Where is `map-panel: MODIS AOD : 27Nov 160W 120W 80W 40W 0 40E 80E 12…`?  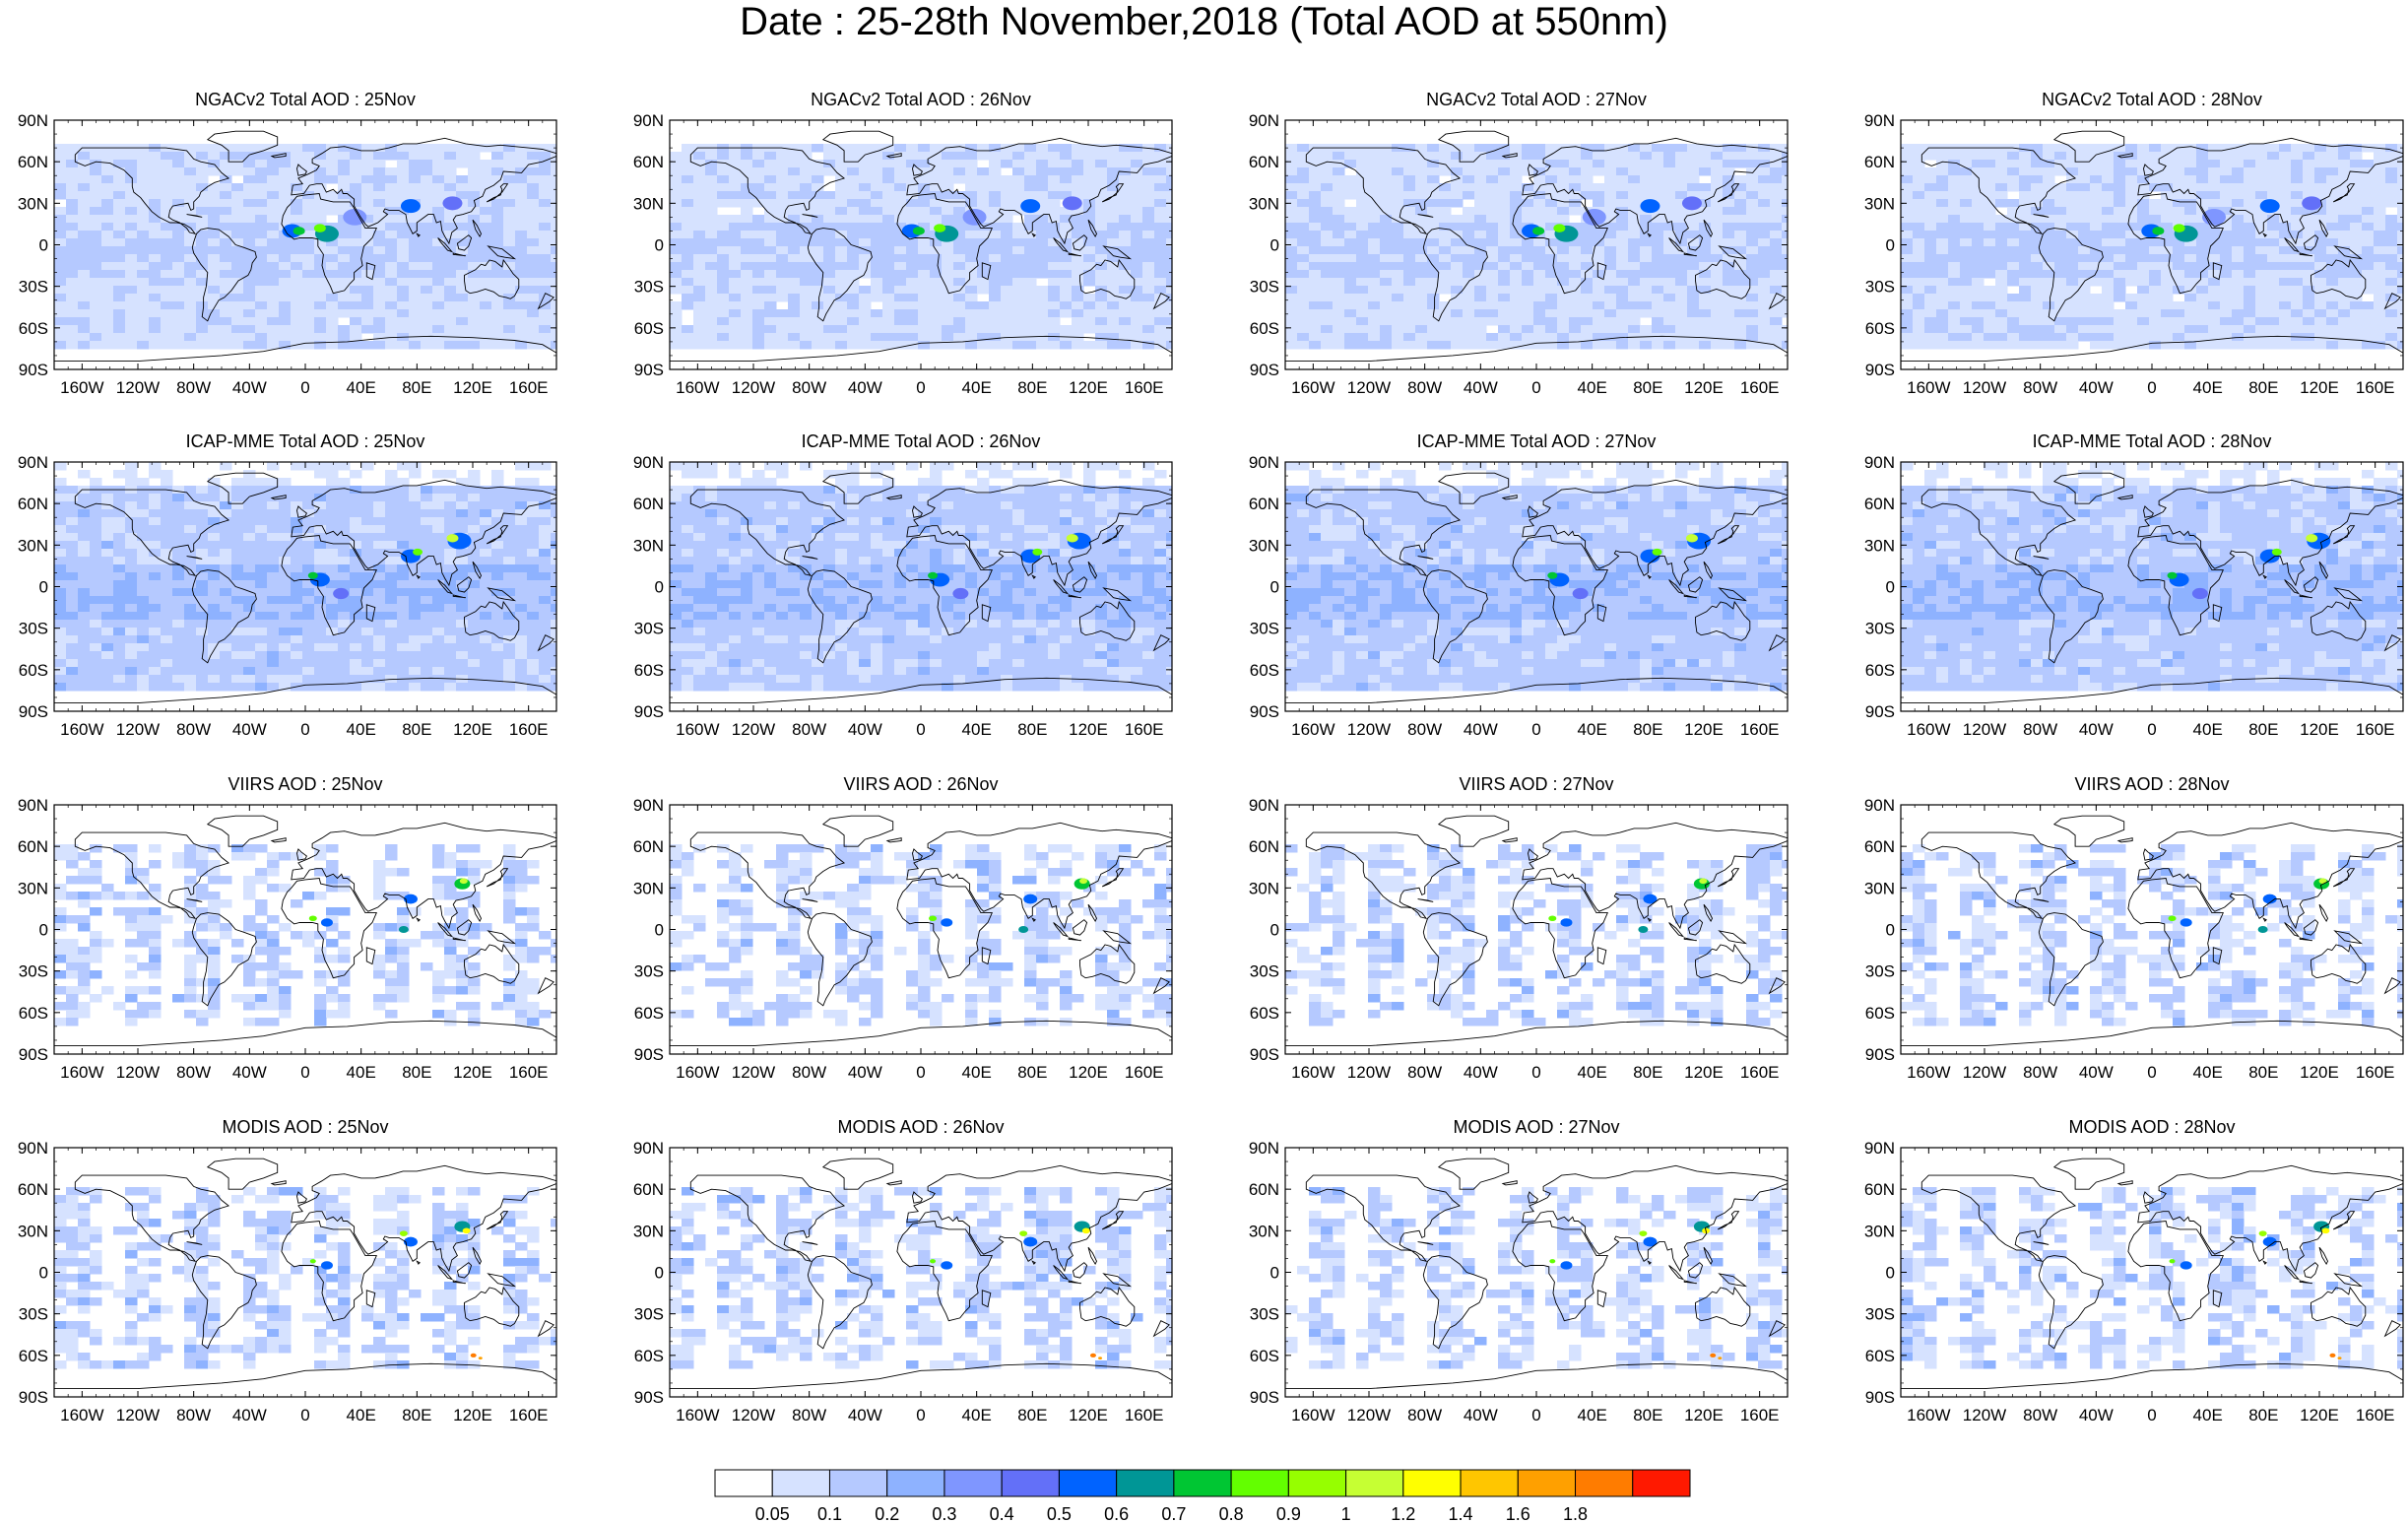
map-panel: MODIS AOD : 27Nov 160W 120W 80W 40W 0 40E 80E 12… is located at coordinates (1510, 1271).